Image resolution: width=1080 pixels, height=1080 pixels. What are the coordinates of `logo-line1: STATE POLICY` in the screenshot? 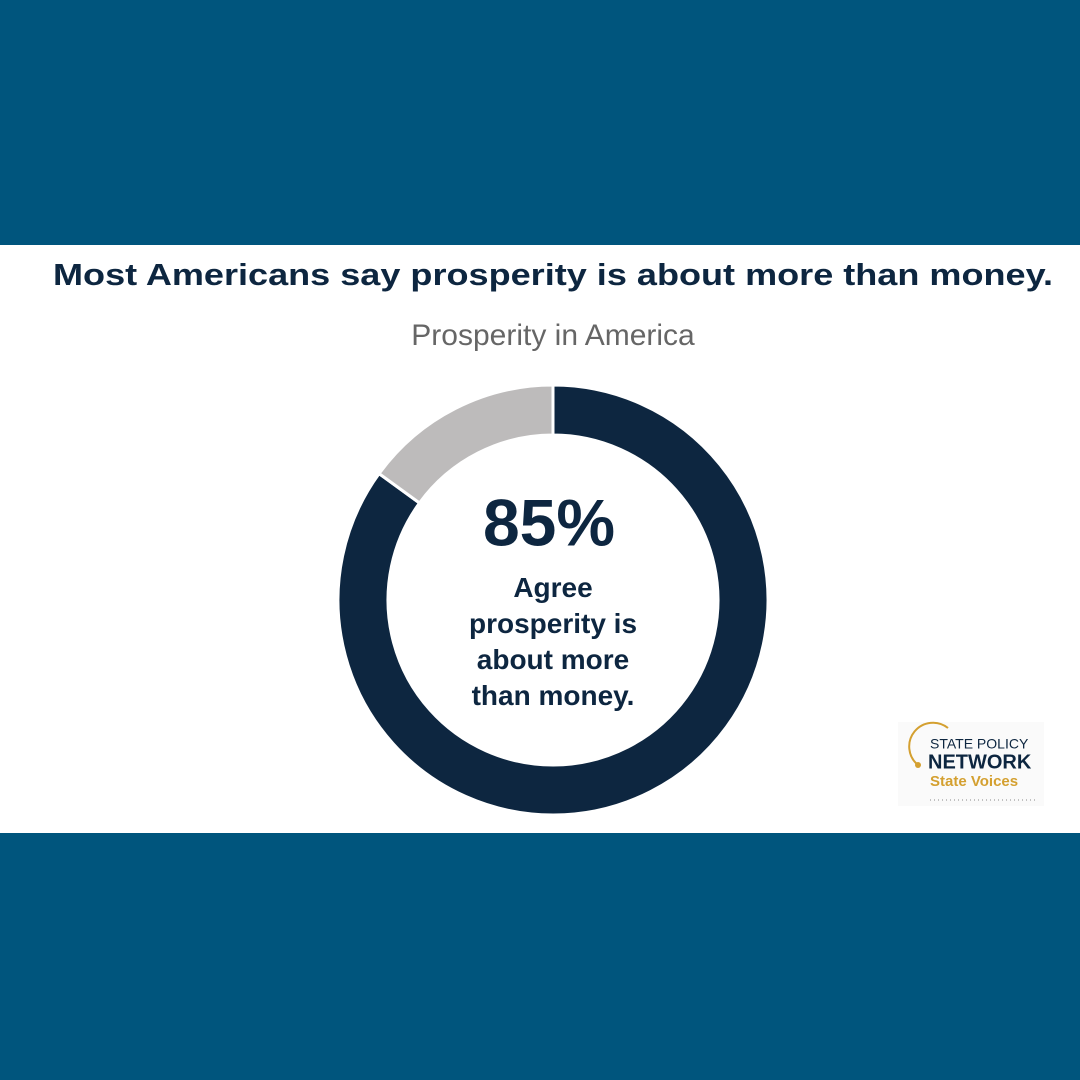 It's located at (979, 744).